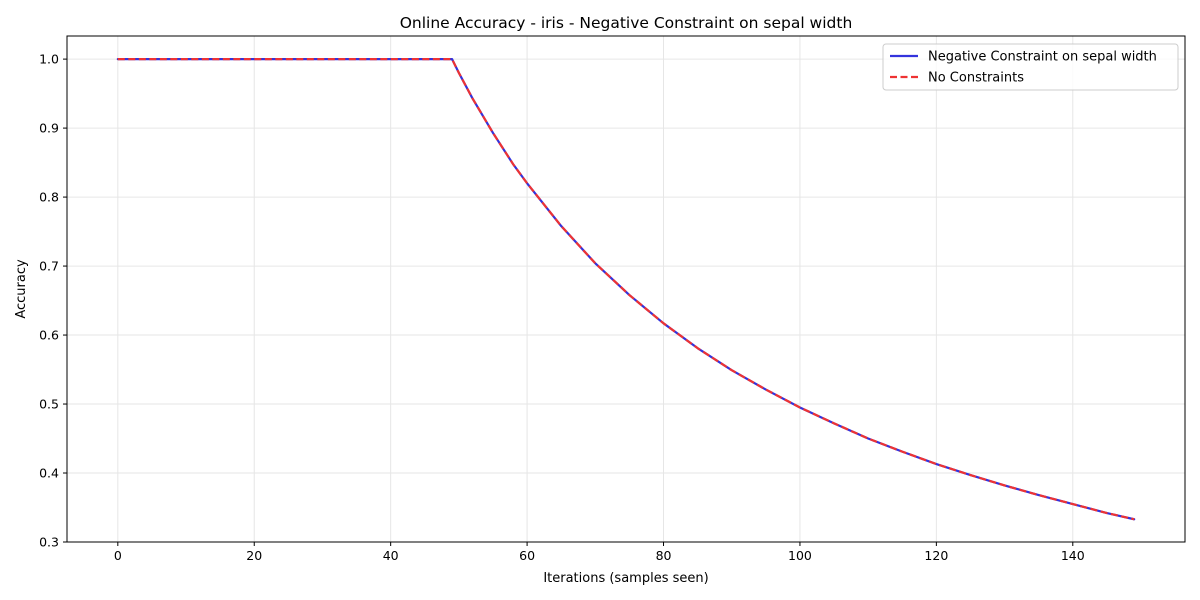 This screenshot has width=1200, height=600. What do you see at coordinates (118, 555) in the screenshot?
I see `x-tick-label: 0` at bounding box center [118, 555].